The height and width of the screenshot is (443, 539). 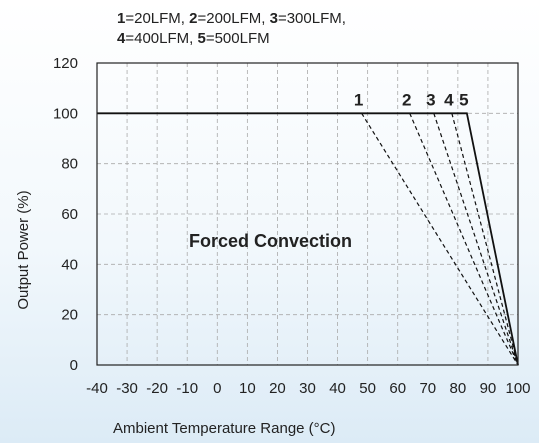 I want to click on x-tick-labels: -40 -30 -20 -10 0 10 20 30 40 50 60 70 80 90 100, so click(x=308, y=388).